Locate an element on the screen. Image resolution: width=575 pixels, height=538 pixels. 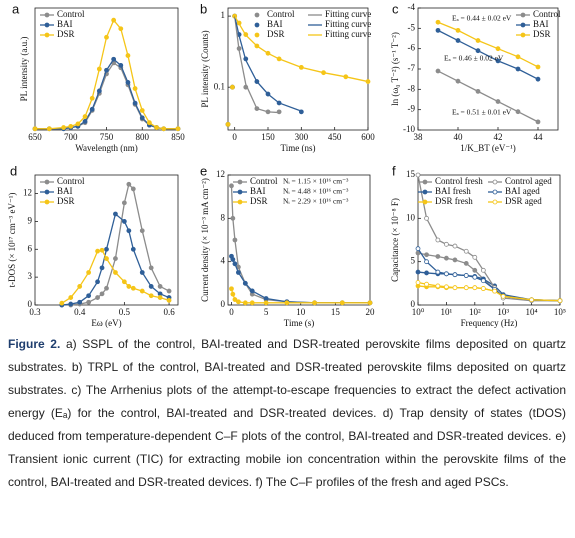
annotation: Nᵢ = 1.15 × 10¹⁶ cm⁻³ is located at coordinates (316, 181).